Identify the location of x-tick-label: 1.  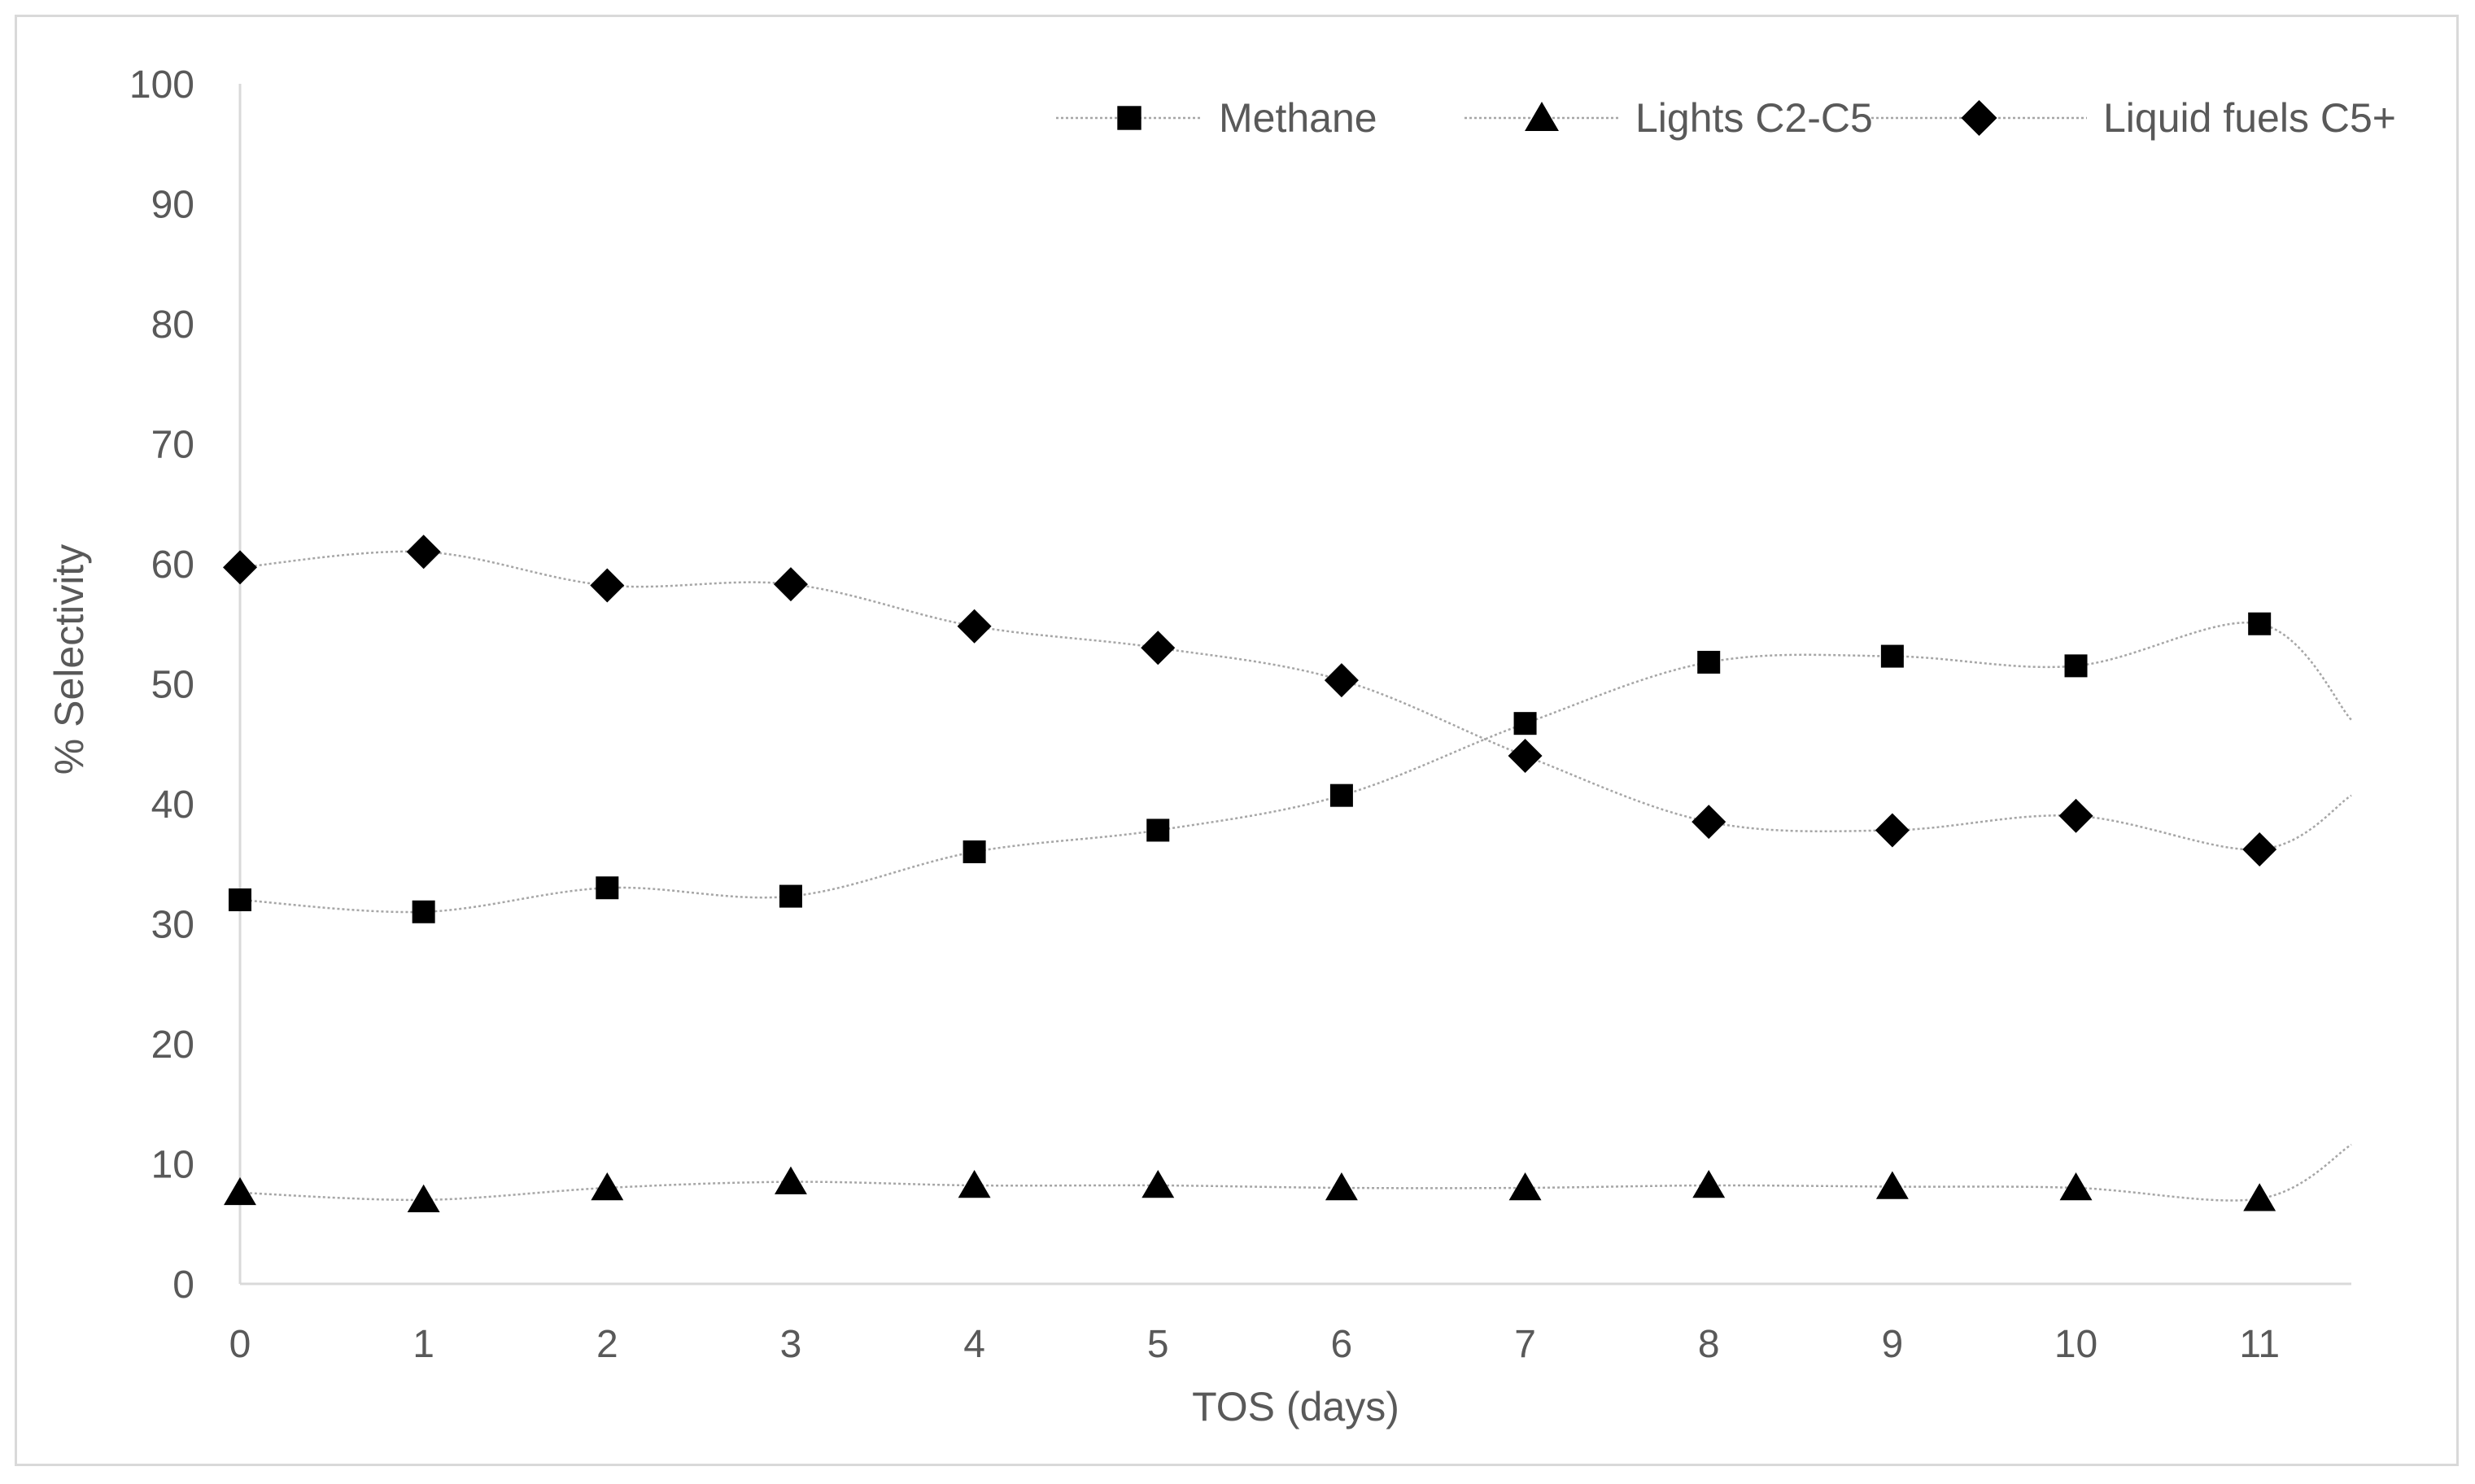
(423, 1345).